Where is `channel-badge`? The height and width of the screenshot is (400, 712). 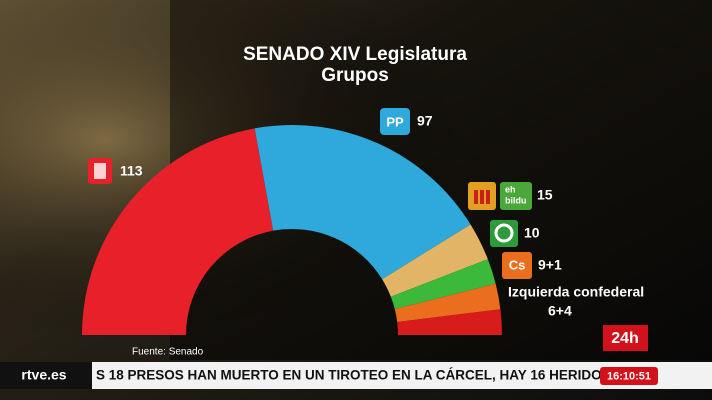
channel-badge is located at coordinates (625, 338).